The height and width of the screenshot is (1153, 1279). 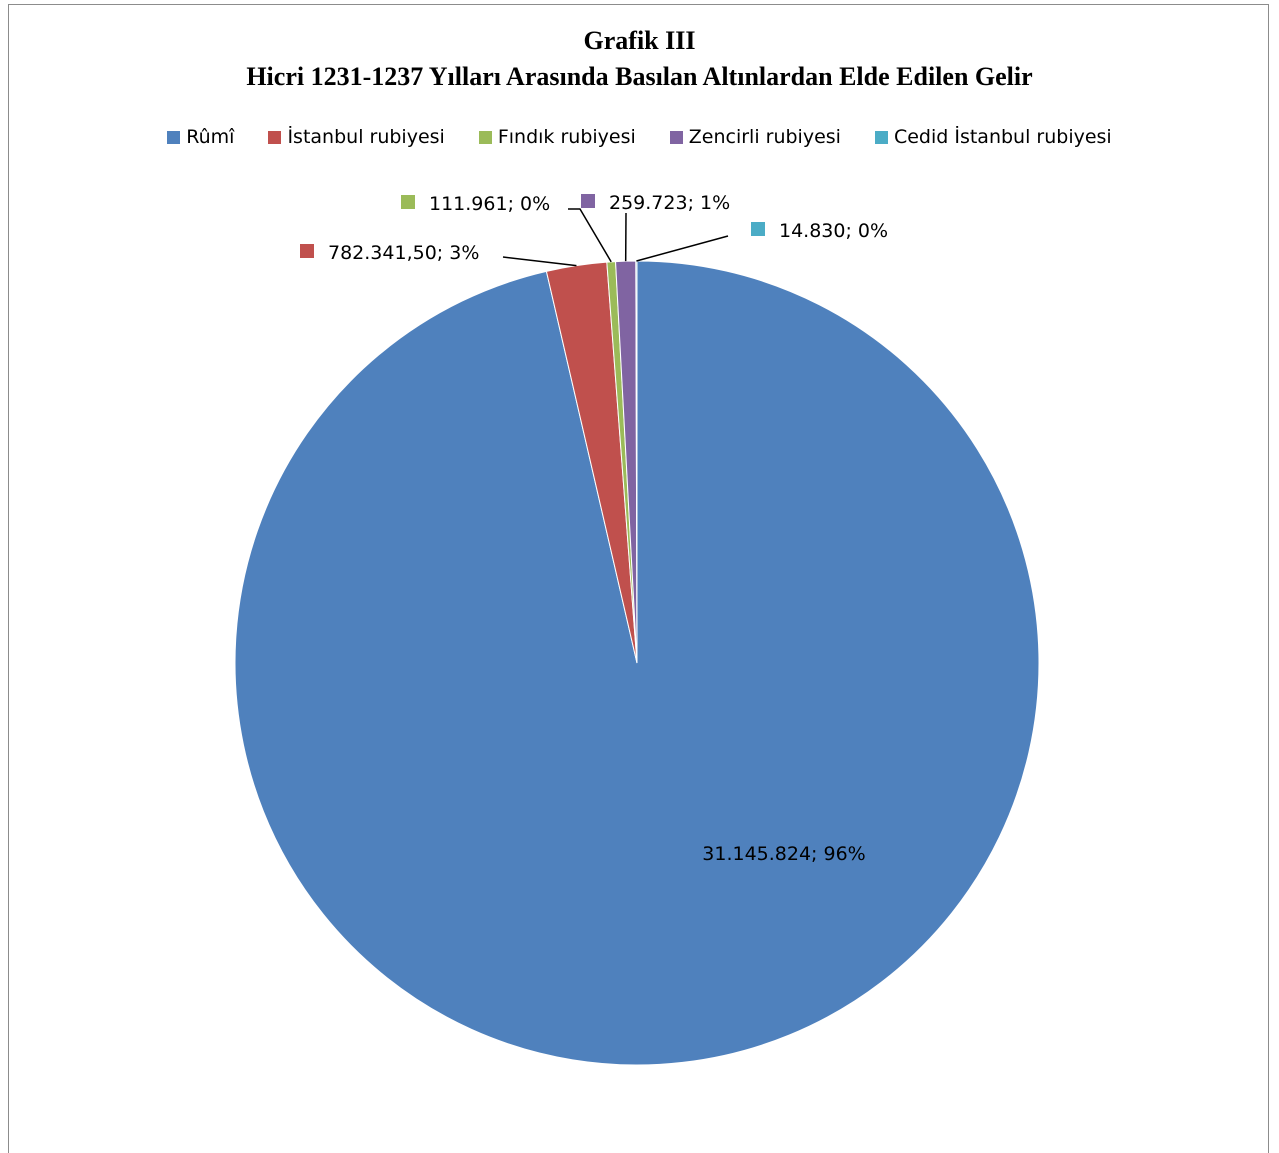 I want to click on chart-title: Grafik III, so click(x=639, y=40).